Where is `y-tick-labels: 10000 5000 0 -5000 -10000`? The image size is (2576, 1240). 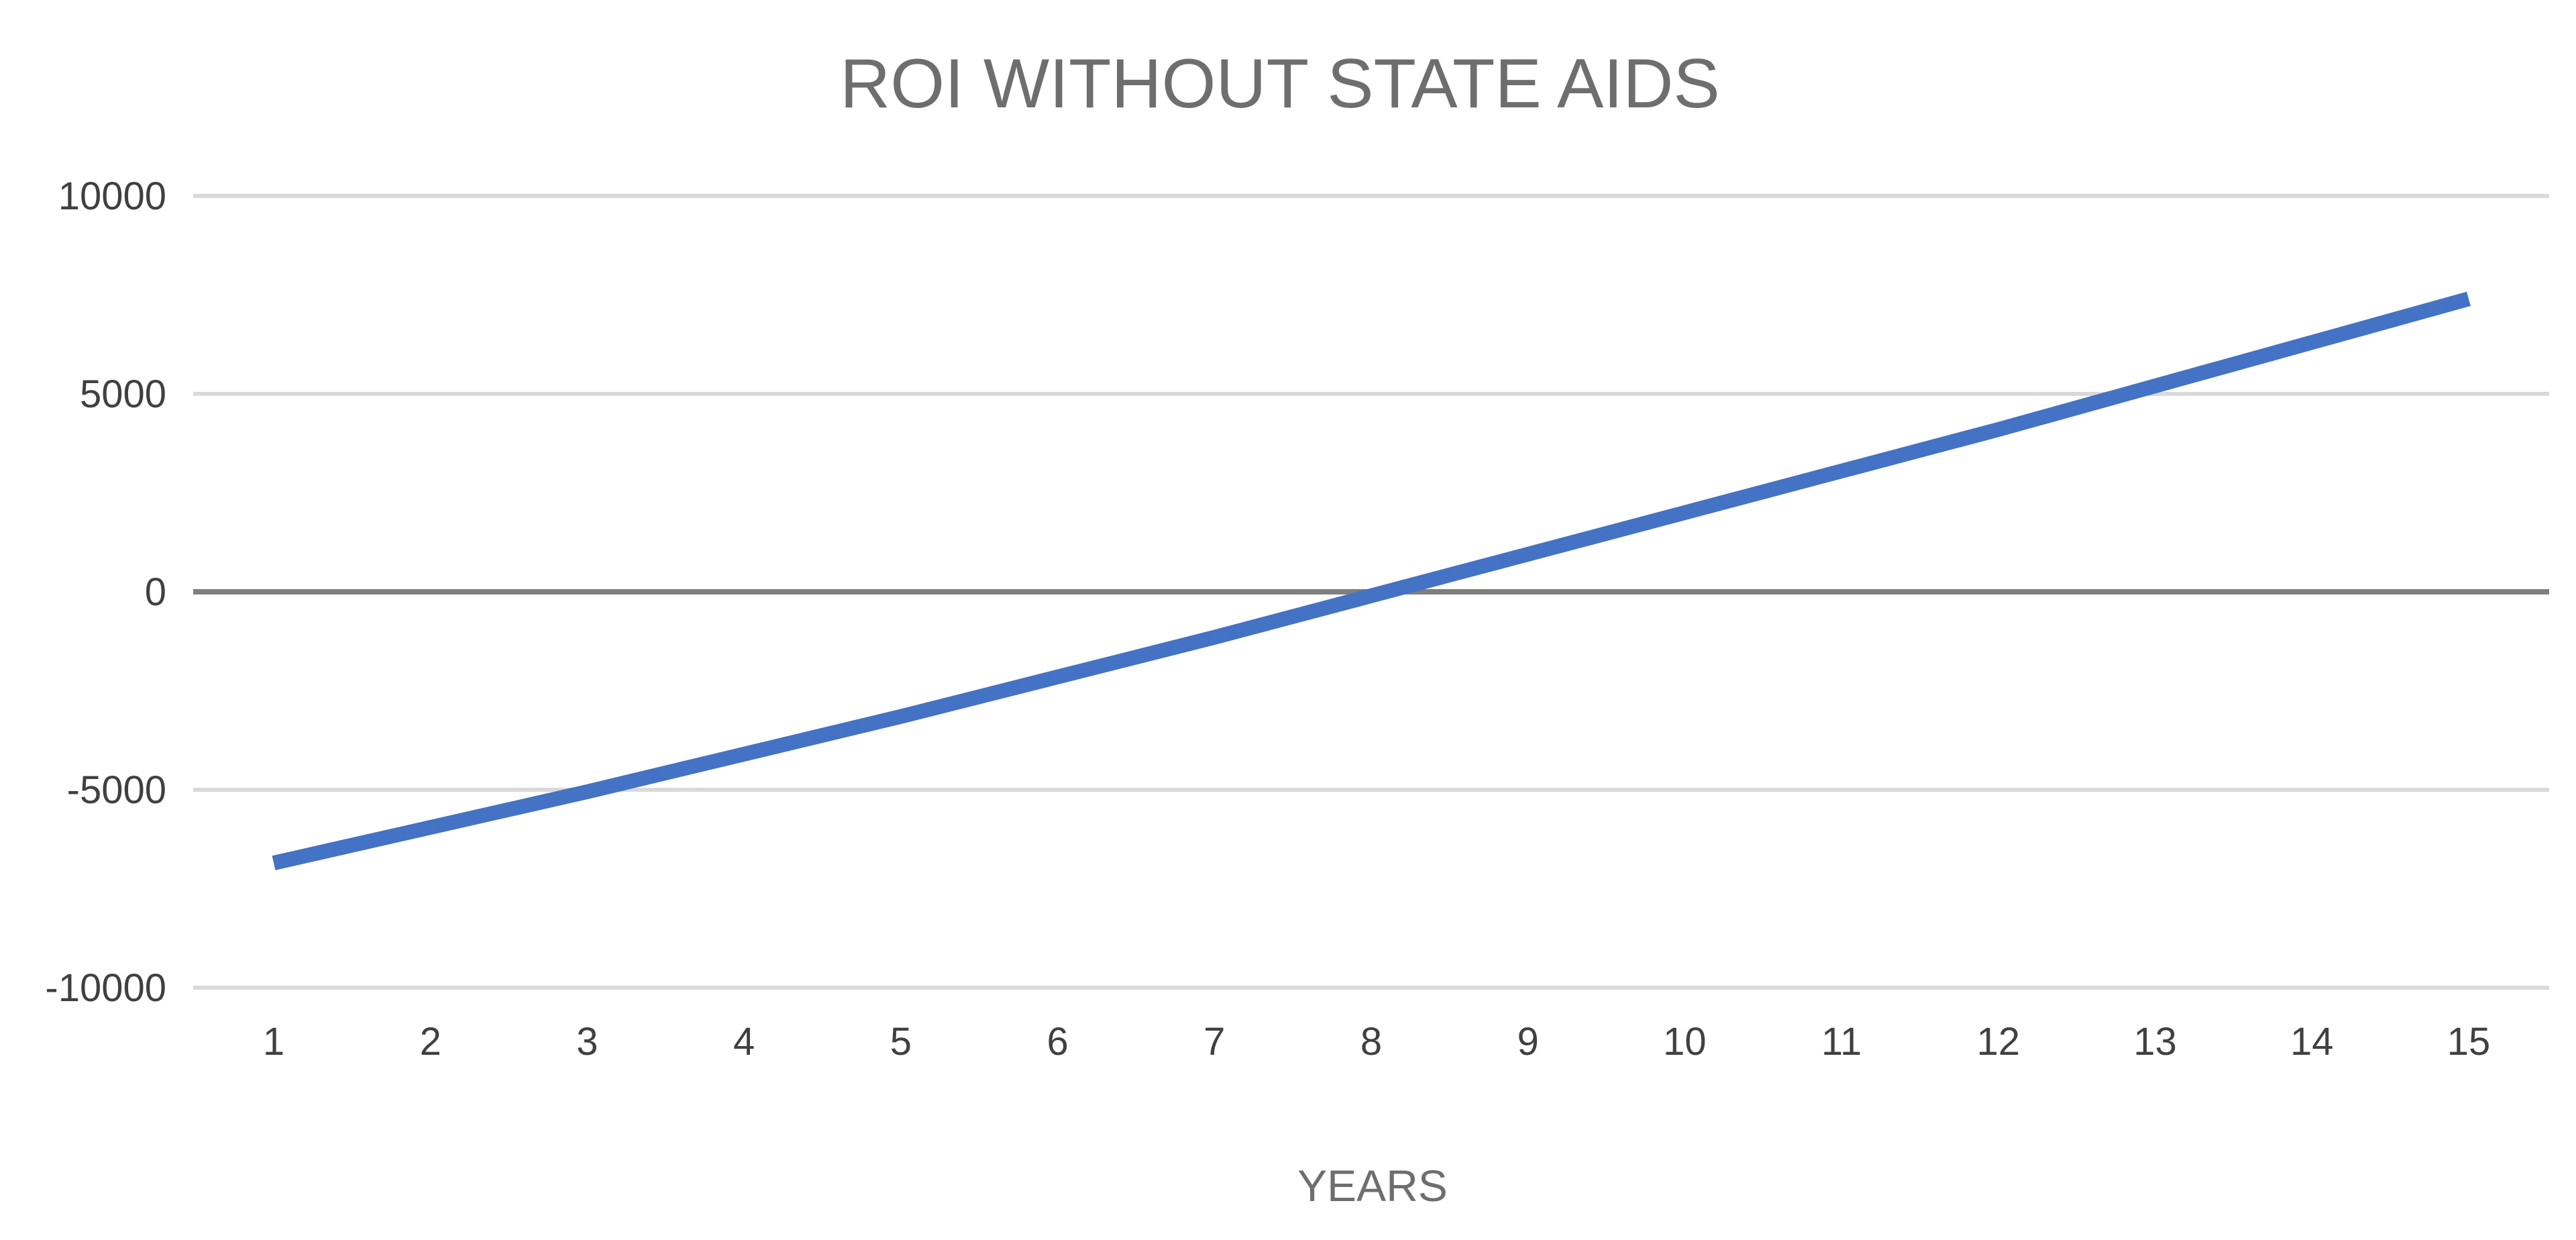
y-tick-labels: 10000 5000 0 -5000 -10000 is located at coordinates (105, 592).